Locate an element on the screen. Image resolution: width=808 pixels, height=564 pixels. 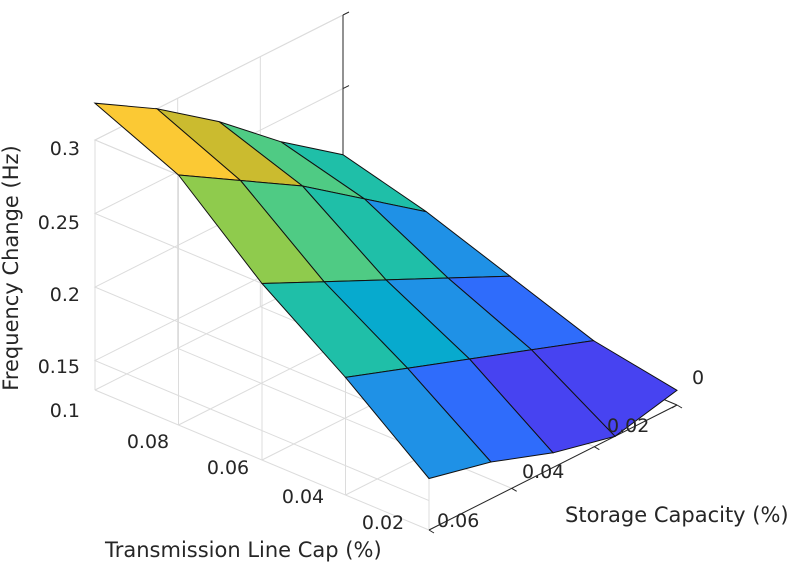
z-axis-label: Frequency Change (Hz) is located at coordinates (11, 267).